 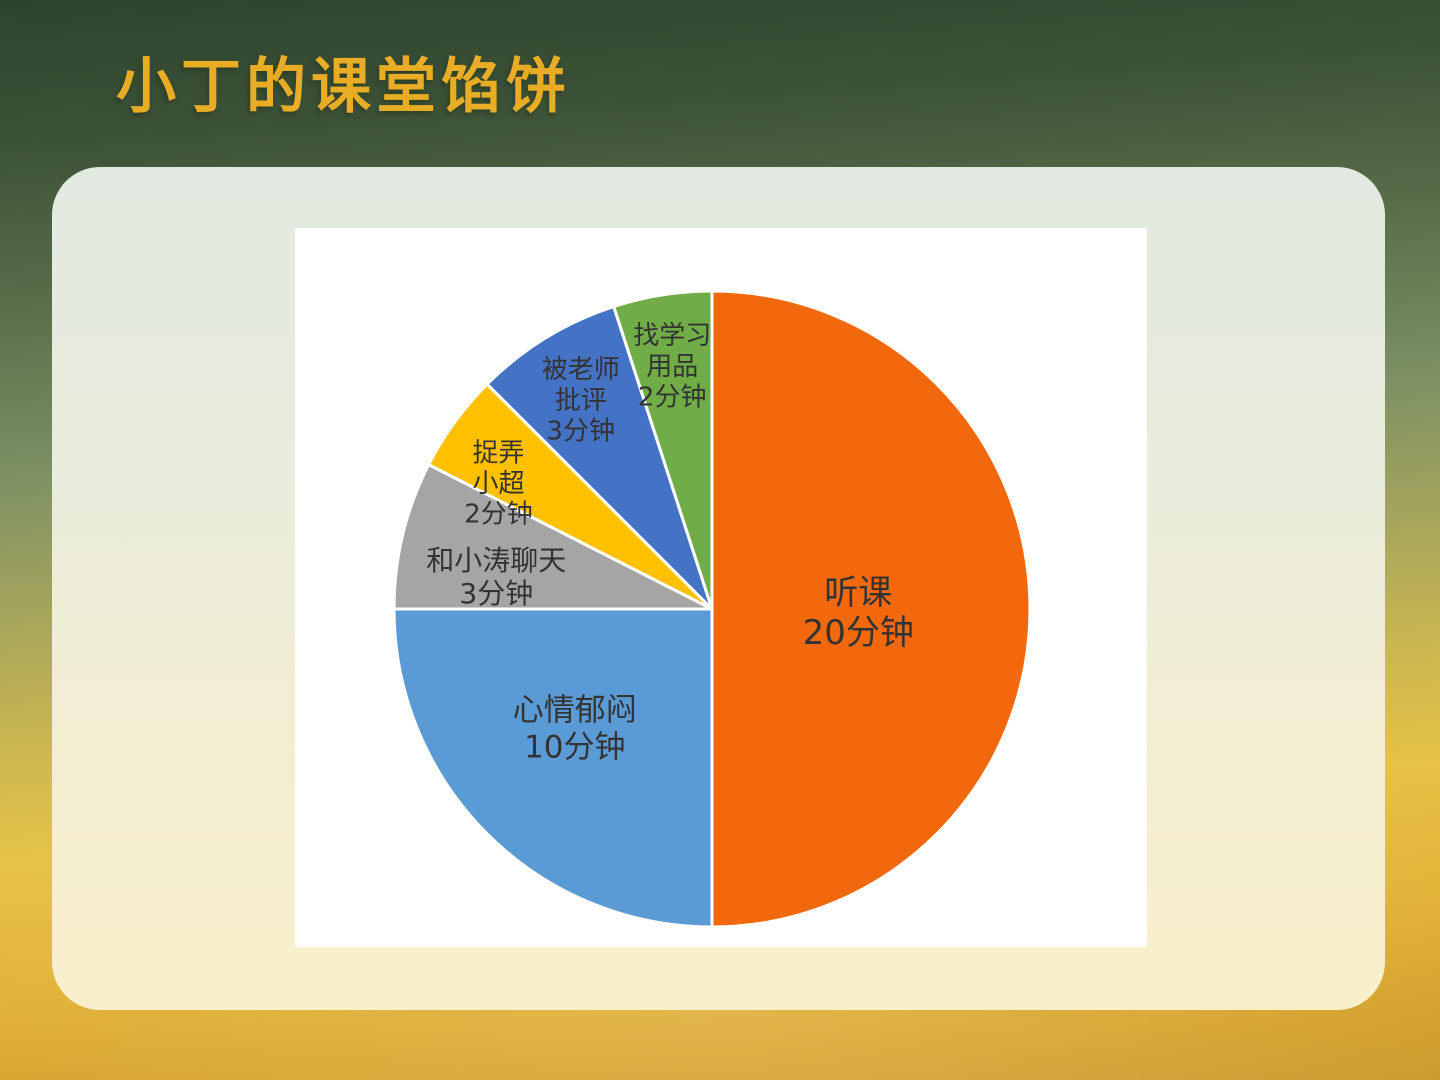 What do you see at coordinates (496, 577) in the screenshot?
I see `pie-slice-label-3: 和小涛聊天 3分钟` at bounding box center [496, 577].